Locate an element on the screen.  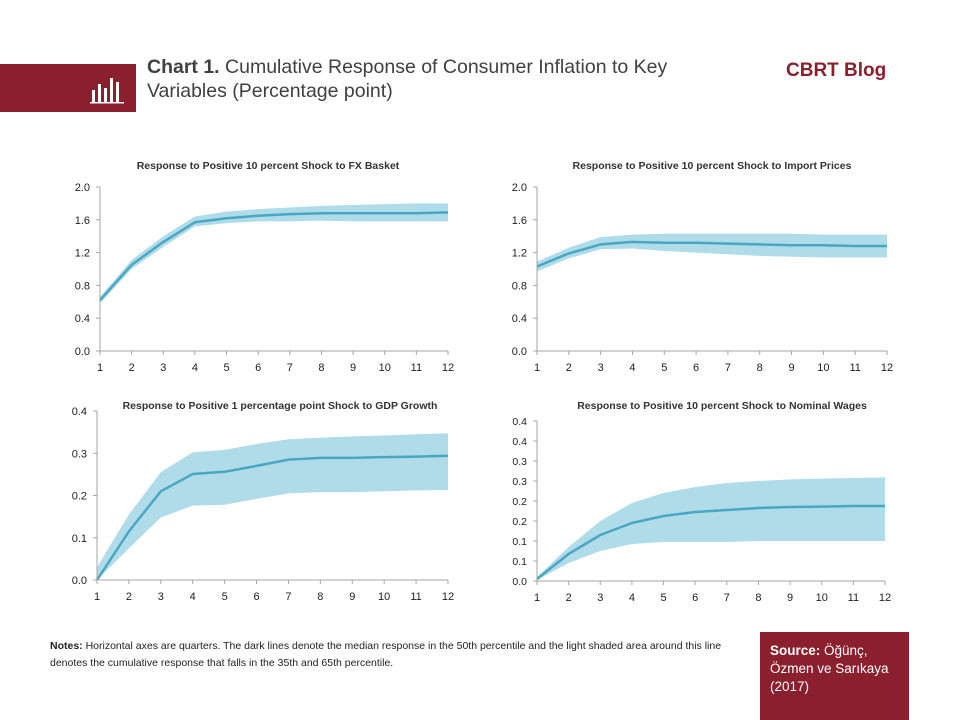
header-bar is located at coordinates (68, 88).